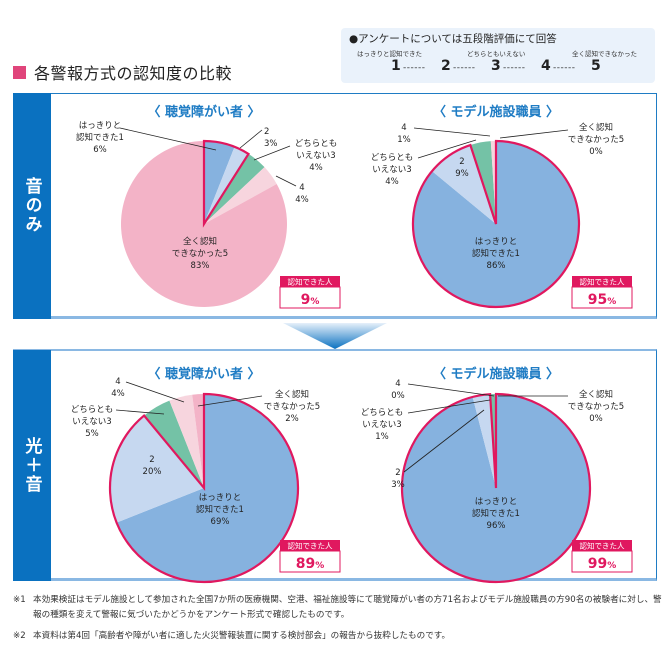 Image resolution: width=672 pixels, height=666 pixels. What do you see at coordinates (604, 54) in the screenshot?
I see `legend-label-5: 全く認知できなかった` at bounding box center [604, 54].